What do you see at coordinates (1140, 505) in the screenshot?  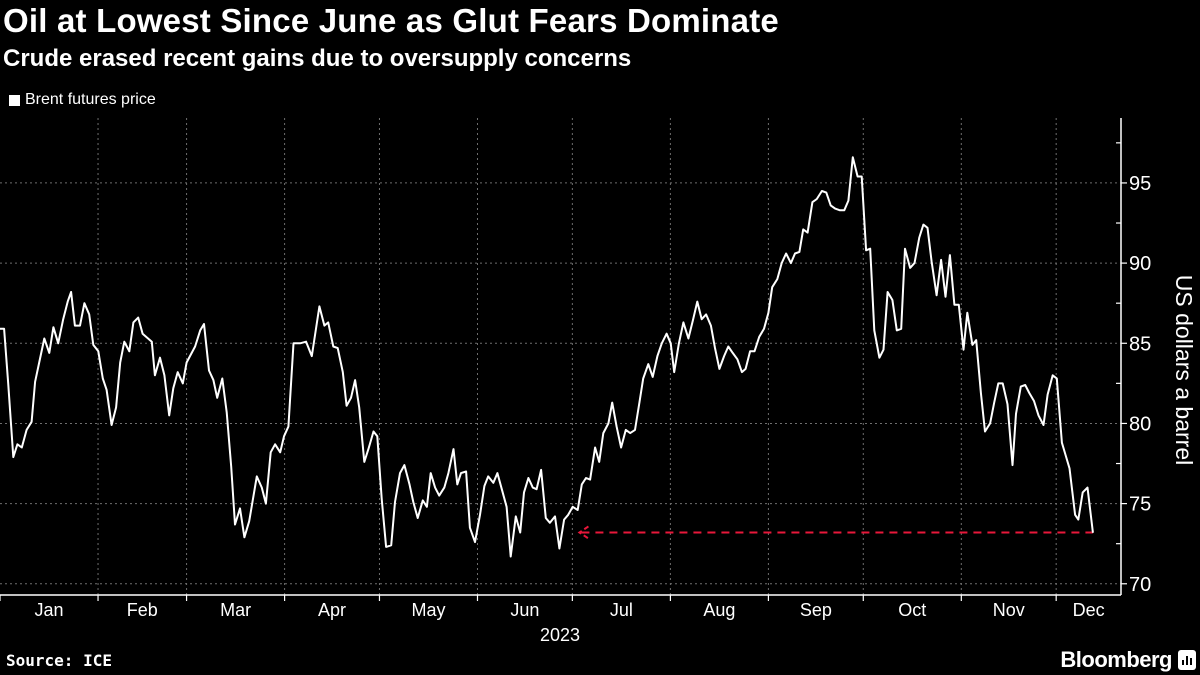 I see `y-tick-label: 75` at bounding box center [1140, 505].